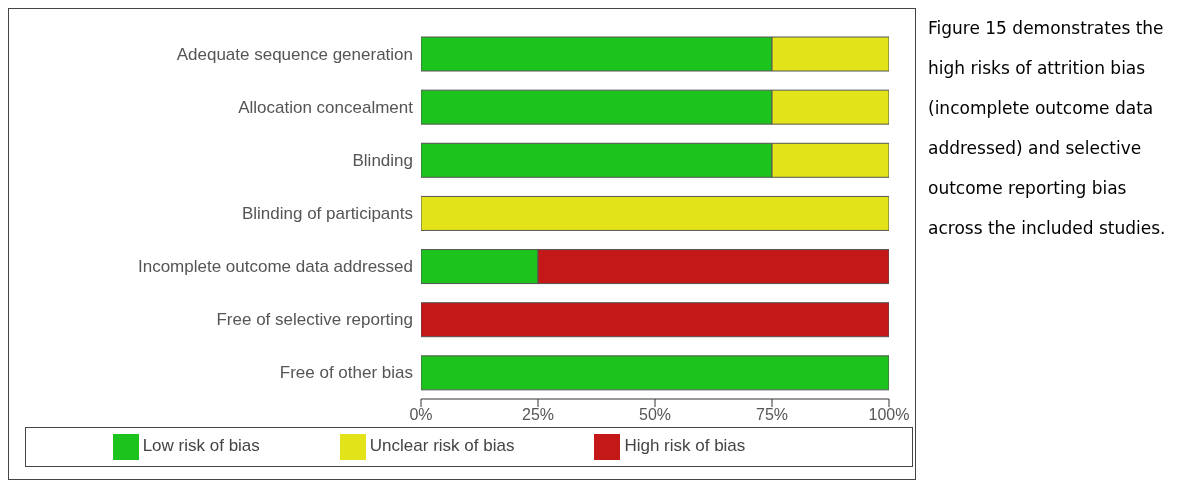 This screenshot has width=1195, height=488. I want to click on y-tick-label: Adequate sequence generation, so click(294, 54).